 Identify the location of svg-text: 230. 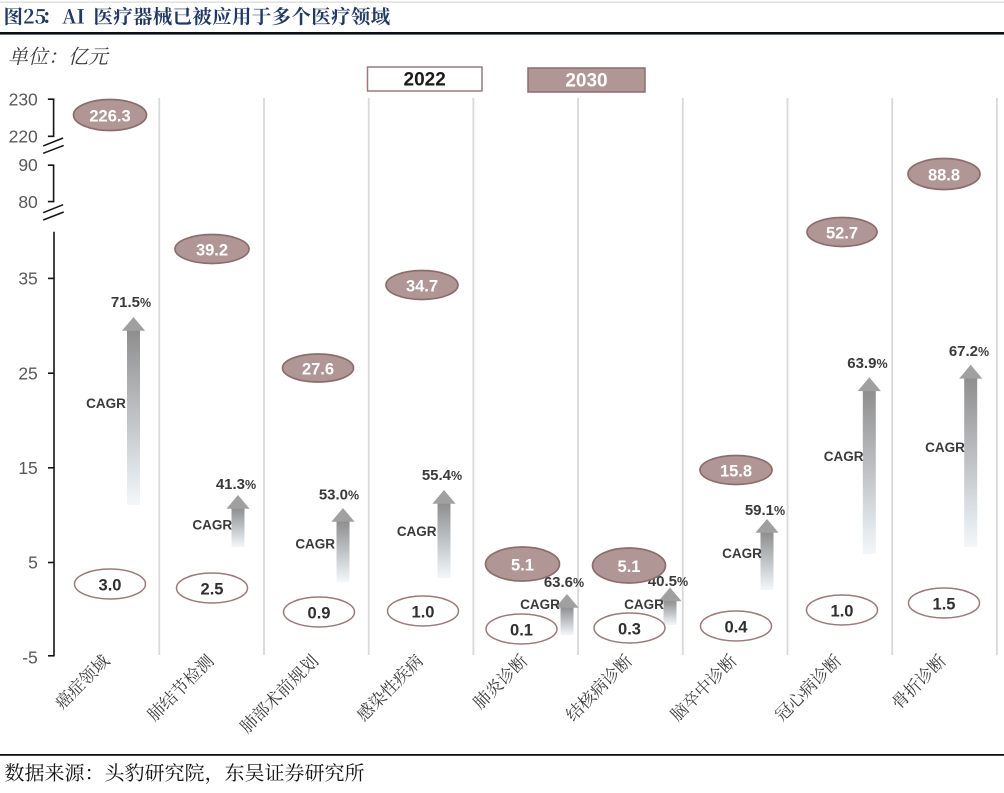
(23, 100).